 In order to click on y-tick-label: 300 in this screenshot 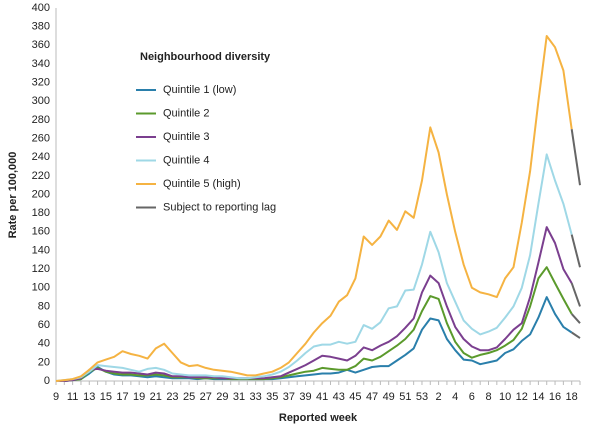, I will do `click(41, 101)`.